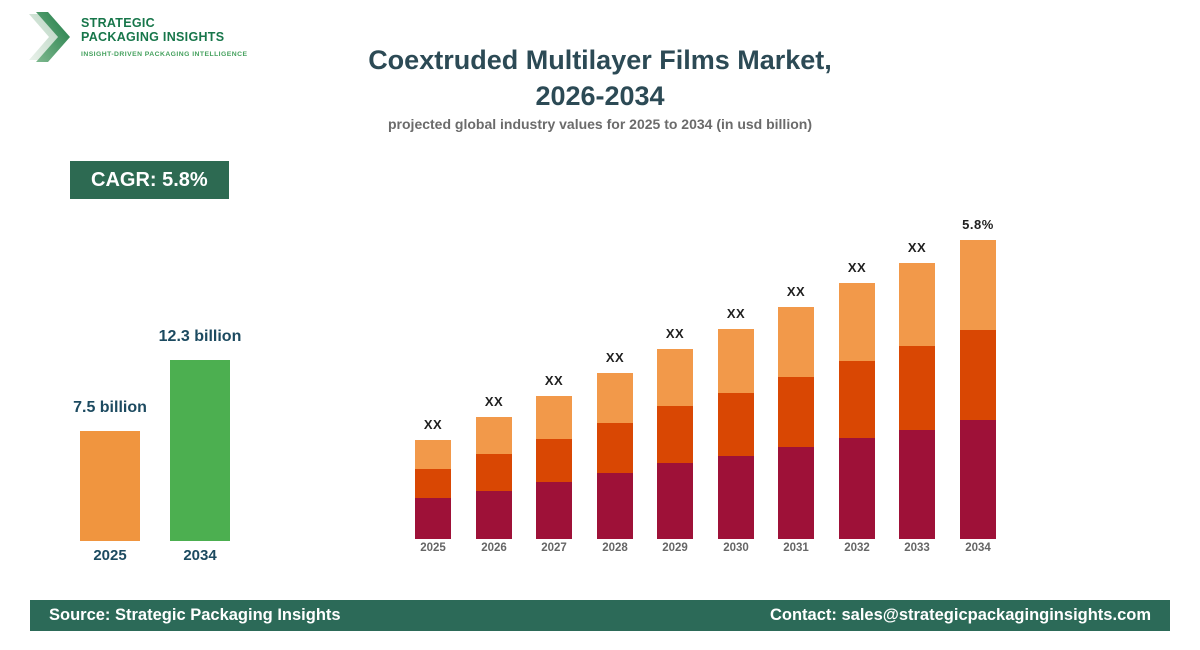 The image size is (1200, 650). What do you see at coordinates (796, 412) in the screenshot?
I see `stacked-segment-segment-middle-2031` at bounding box center [796, 412].